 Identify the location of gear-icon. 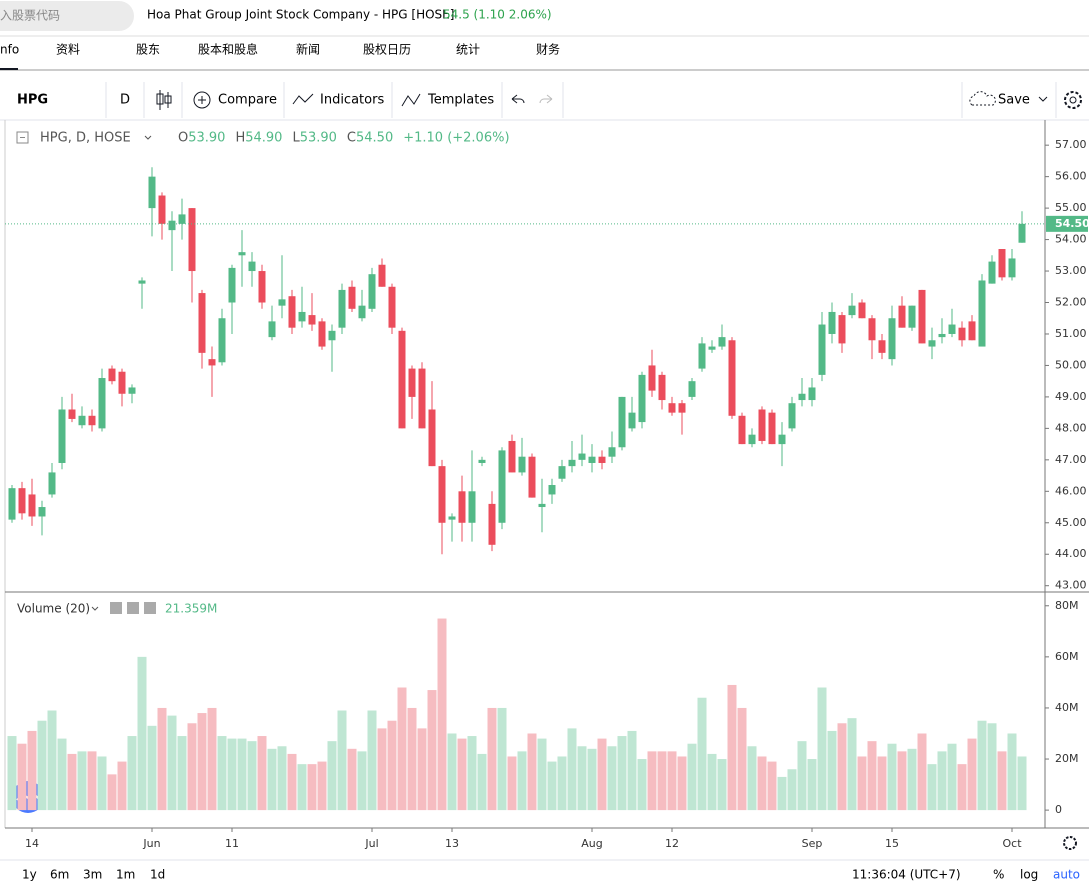
(133, 608).